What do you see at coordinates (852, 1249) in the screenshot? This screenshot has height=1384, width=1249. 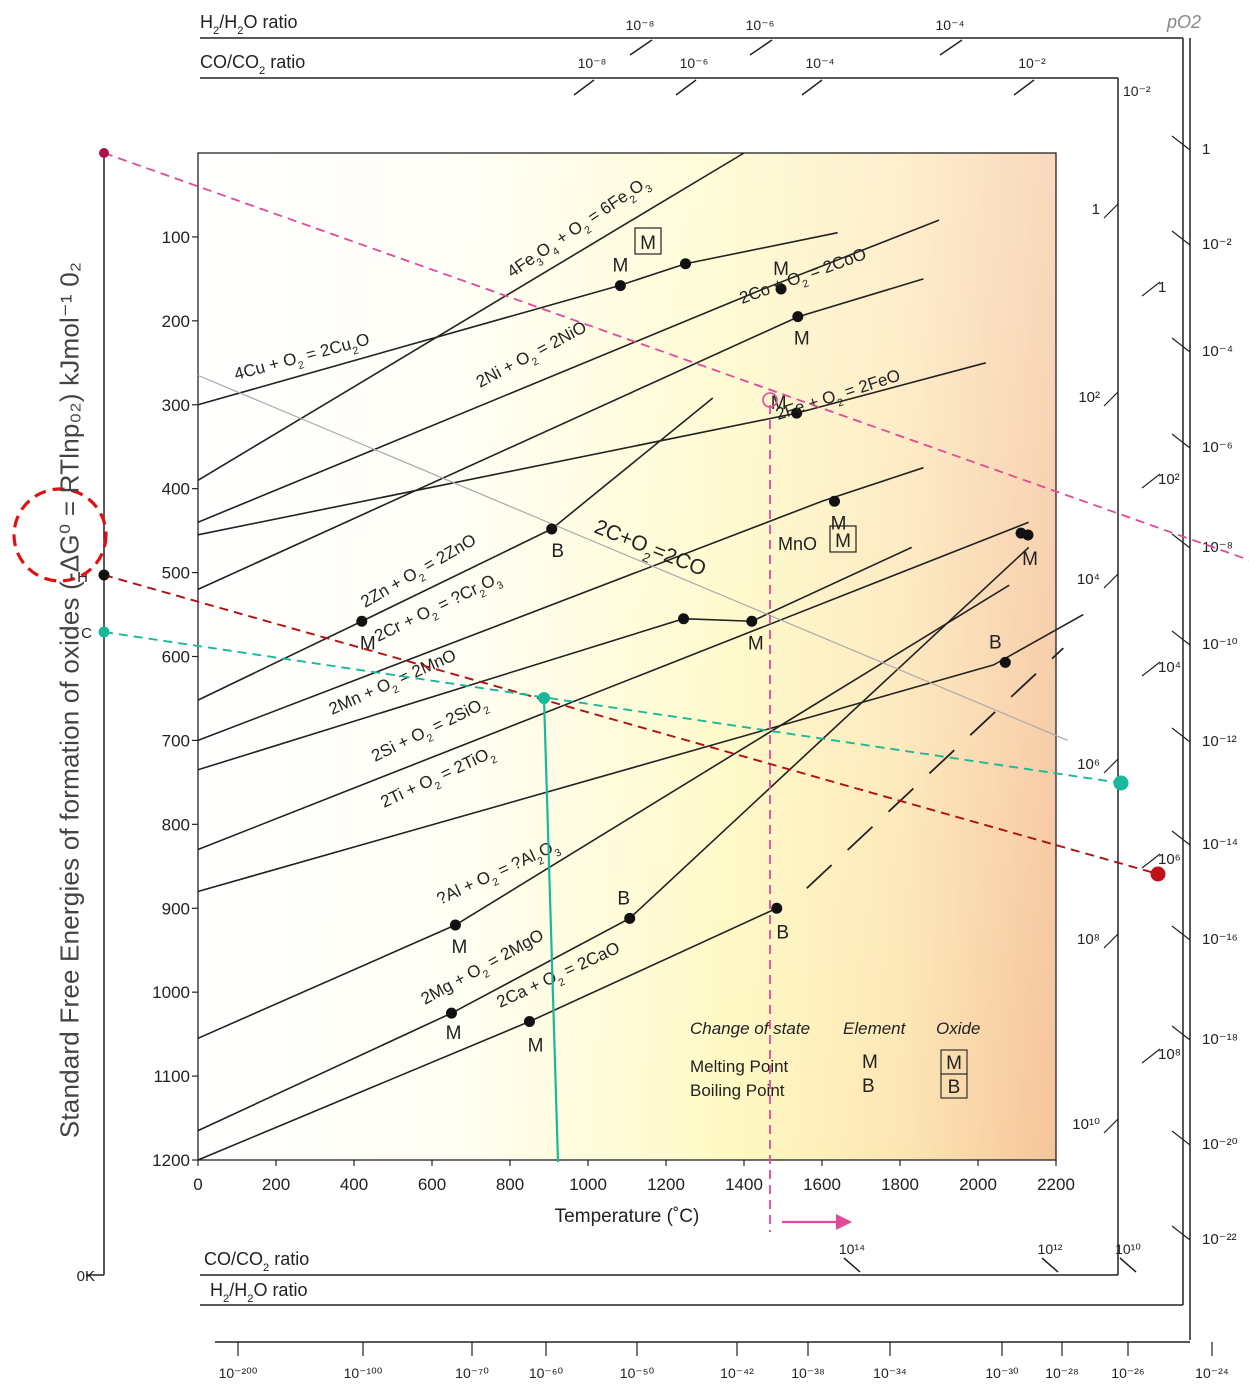 I see `bottom-co-tick-label: 10¹⁴` at bounding box center [852, 1249].